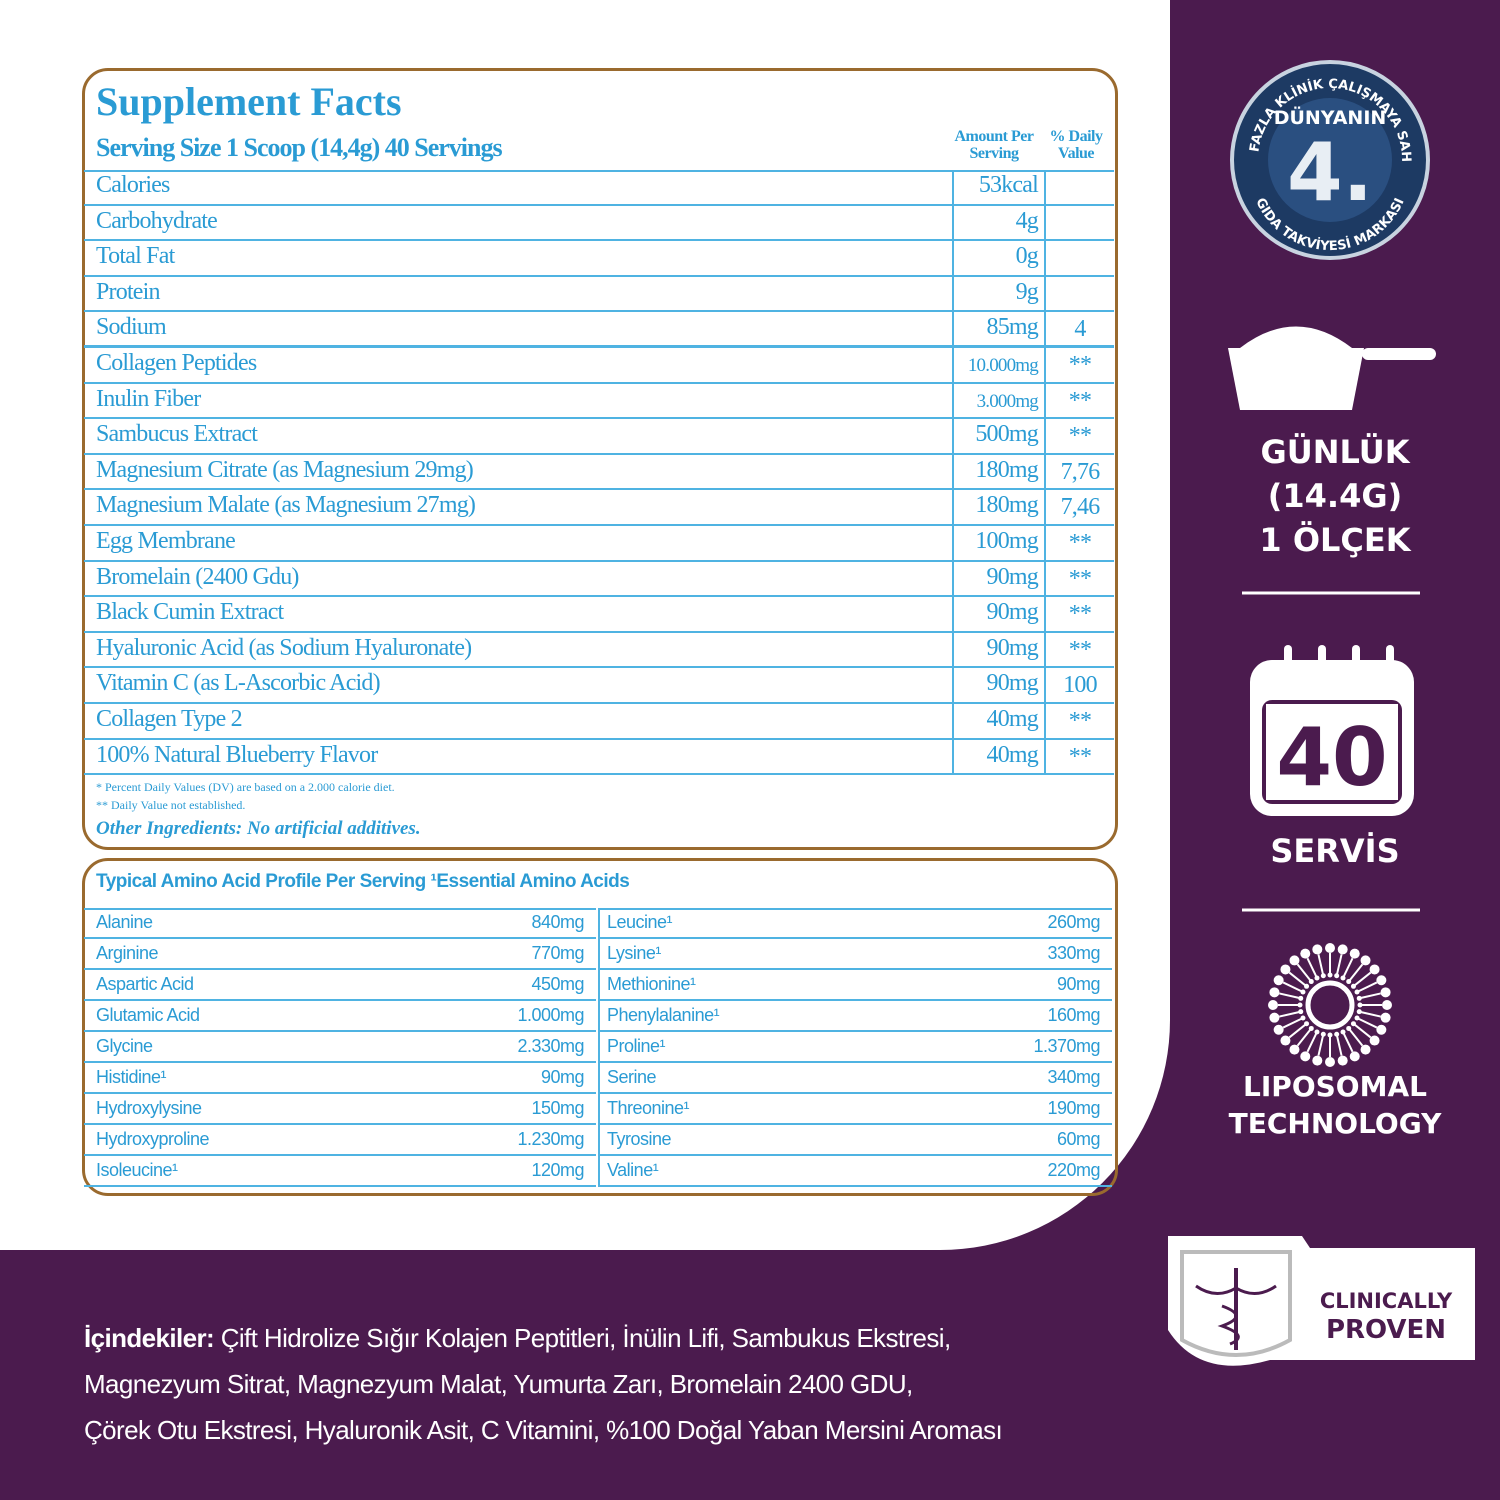  I want to click on serving-line: GÜNLÜK, so click(1335, 452).